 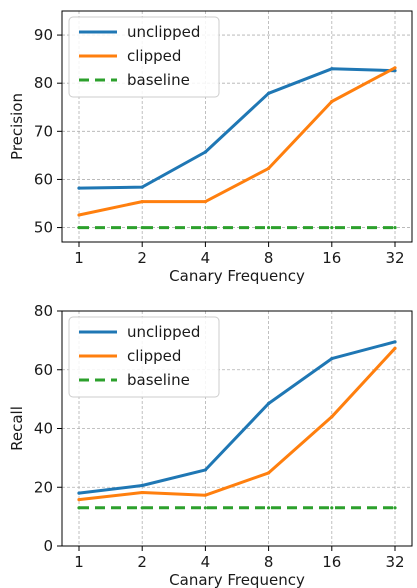 What do you see at coordinates (43, 487) in the screenshot?
I see `y-tick-label: 20` at bounding box center [43, 487].